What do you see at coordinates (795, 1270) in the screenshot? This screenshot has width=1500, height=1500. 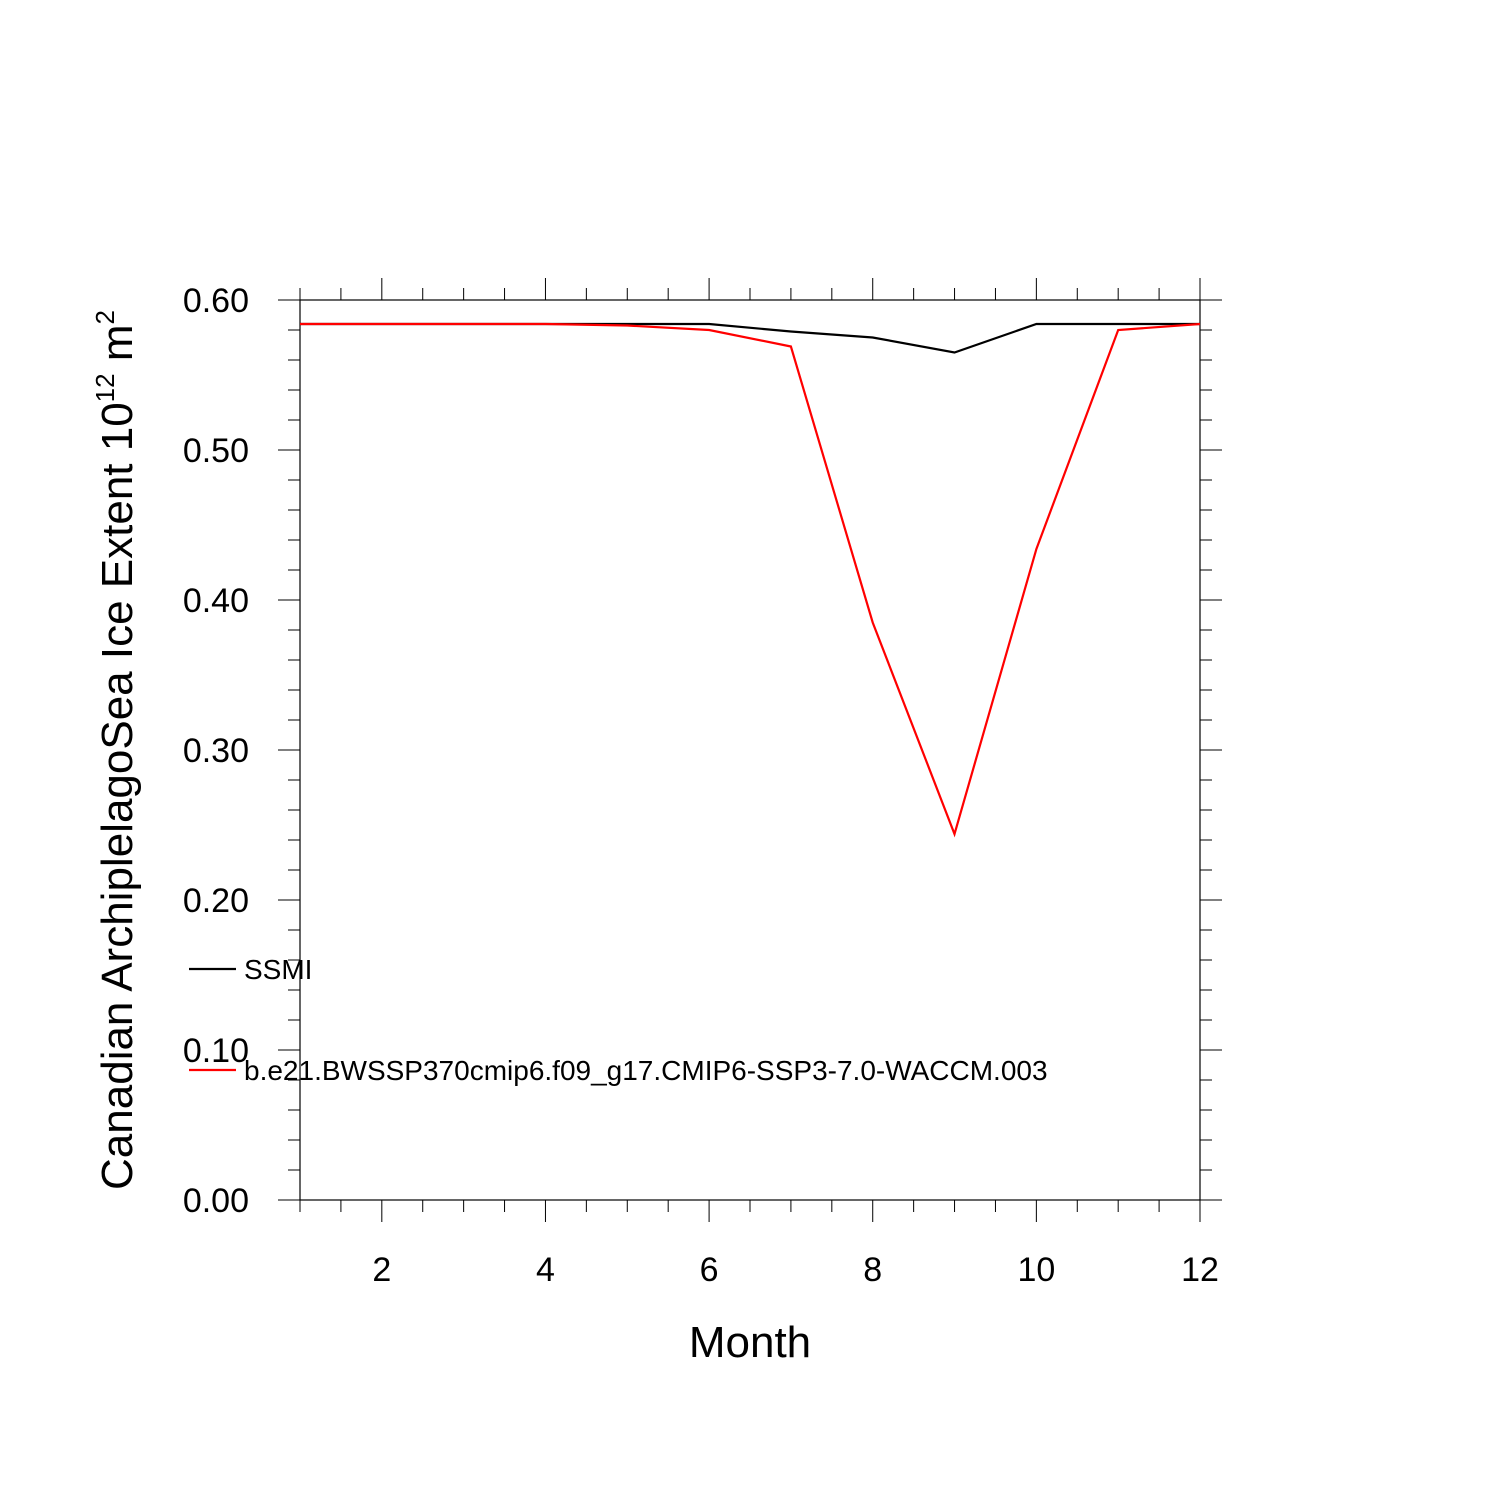 I see `x-tick-labels: 2 4 6 8 10 12` at bounding box center [795, 1270].